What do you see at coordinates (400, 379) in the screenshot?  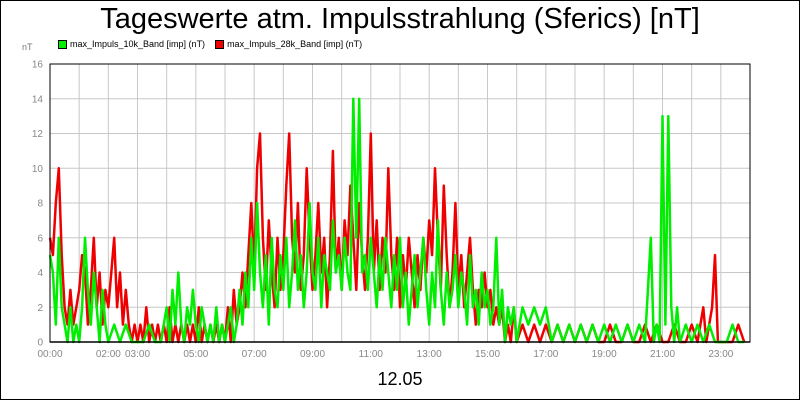 I see `date-label: 12.05` at bounding box center [400, 379].